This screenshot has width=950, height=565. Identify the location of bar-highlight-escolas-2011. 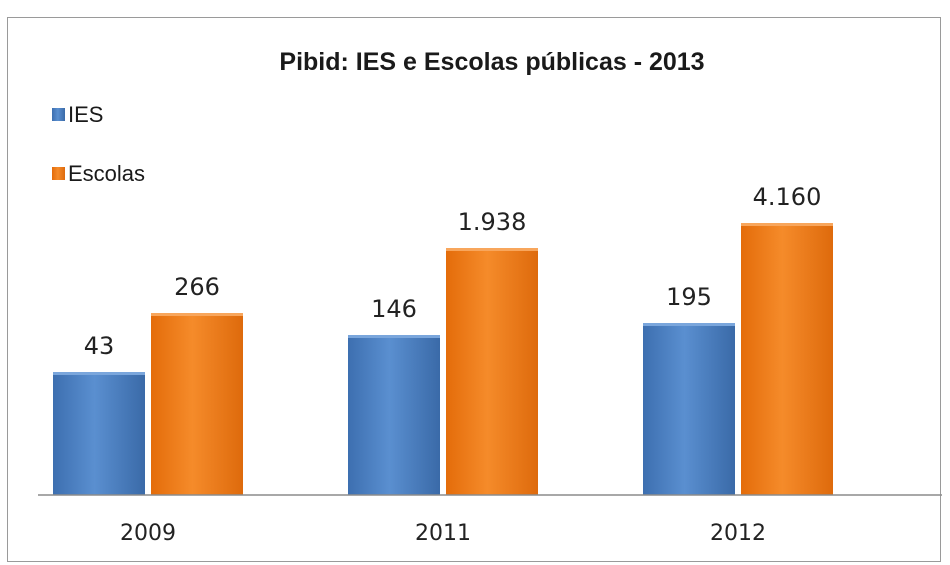
(492, 249).